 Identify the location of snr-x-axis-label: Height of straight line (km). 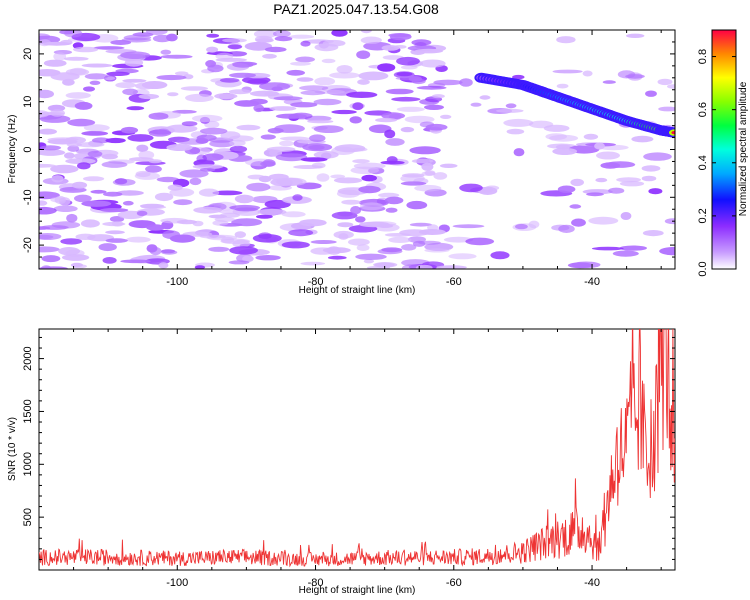
(357, 590).